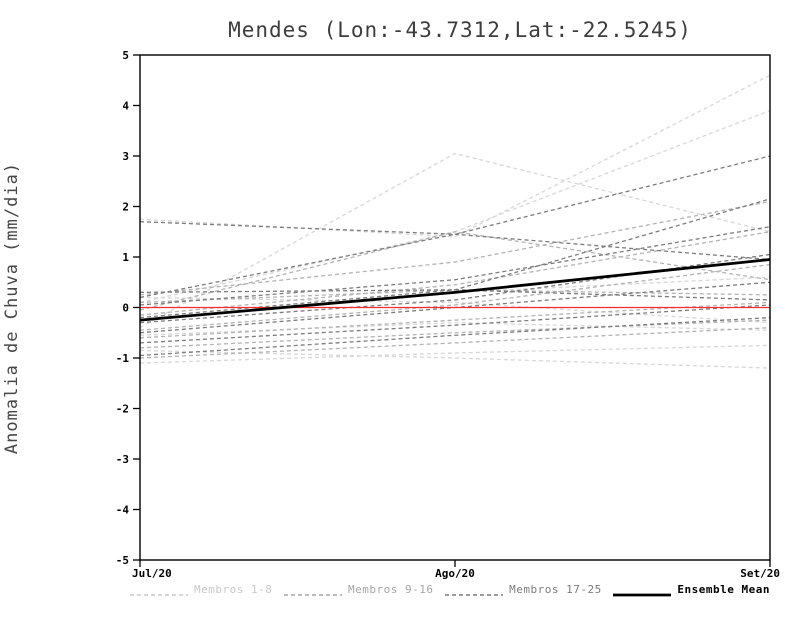 The width and height of the screenshot is (800, 618). I want to click on y-tick-label: 1, so click(125, 257).